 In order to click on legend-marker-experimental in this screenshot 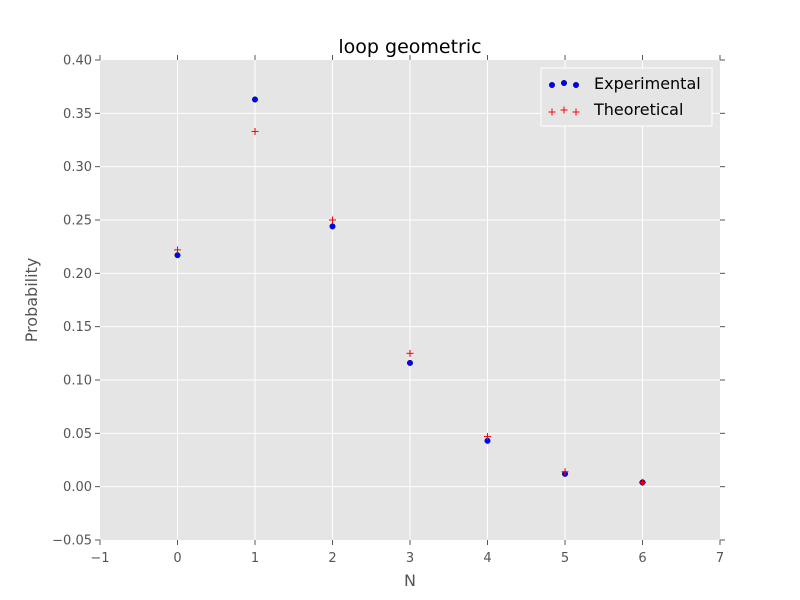, I will do `click(564, 83)`.